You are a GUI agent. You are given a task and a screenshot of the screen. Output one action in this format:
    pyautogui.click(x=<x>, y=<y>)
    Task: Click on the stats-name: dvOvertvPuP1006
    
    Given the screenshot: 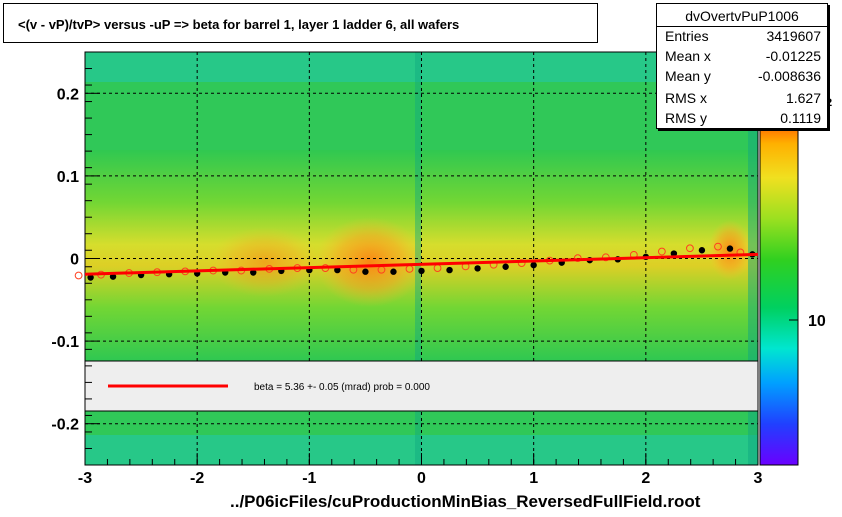 What is the action you would take?
    pyautogui.click(x=742, y=16)
    